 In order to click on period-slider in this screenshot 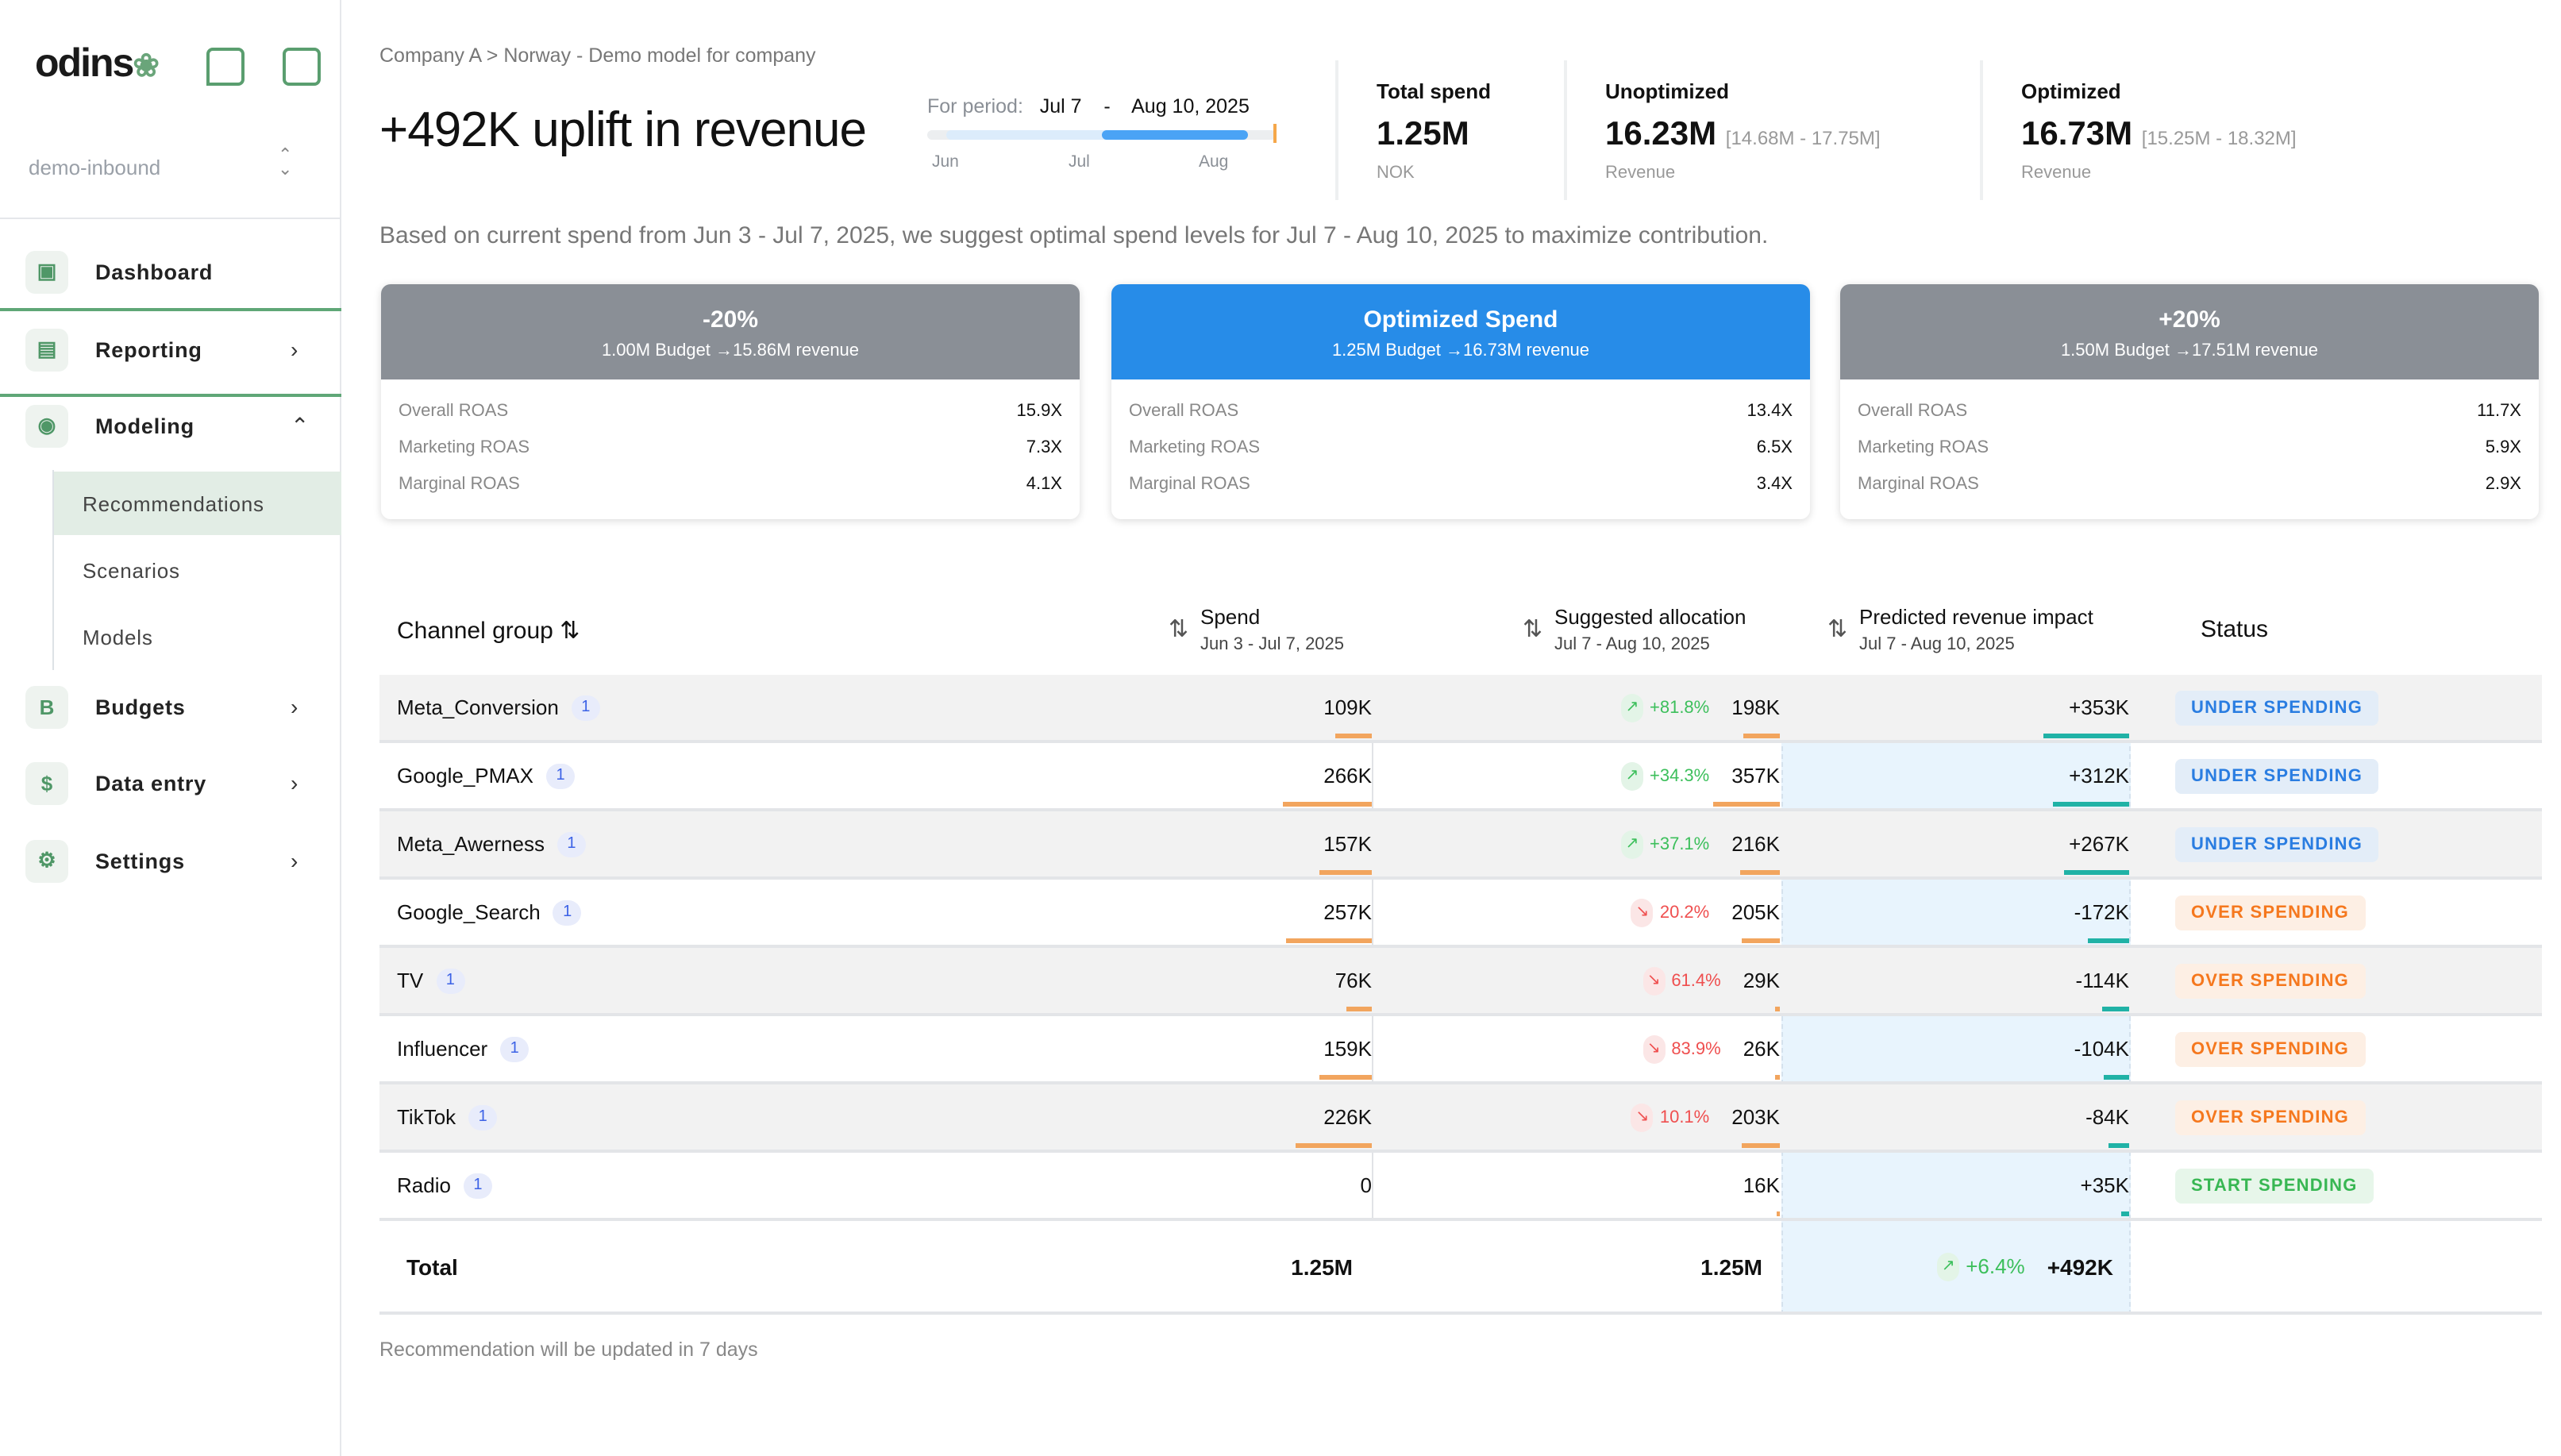, I will do `click(1102, 133)`.